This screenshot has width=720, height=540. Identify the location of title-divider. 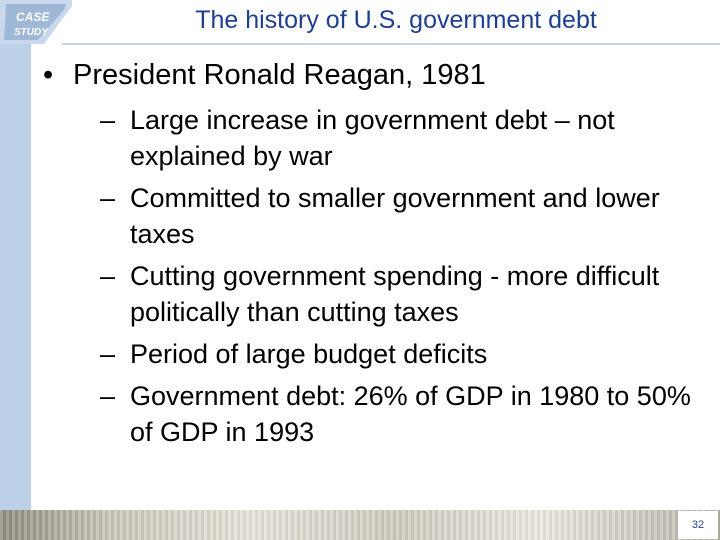
(391, 44).